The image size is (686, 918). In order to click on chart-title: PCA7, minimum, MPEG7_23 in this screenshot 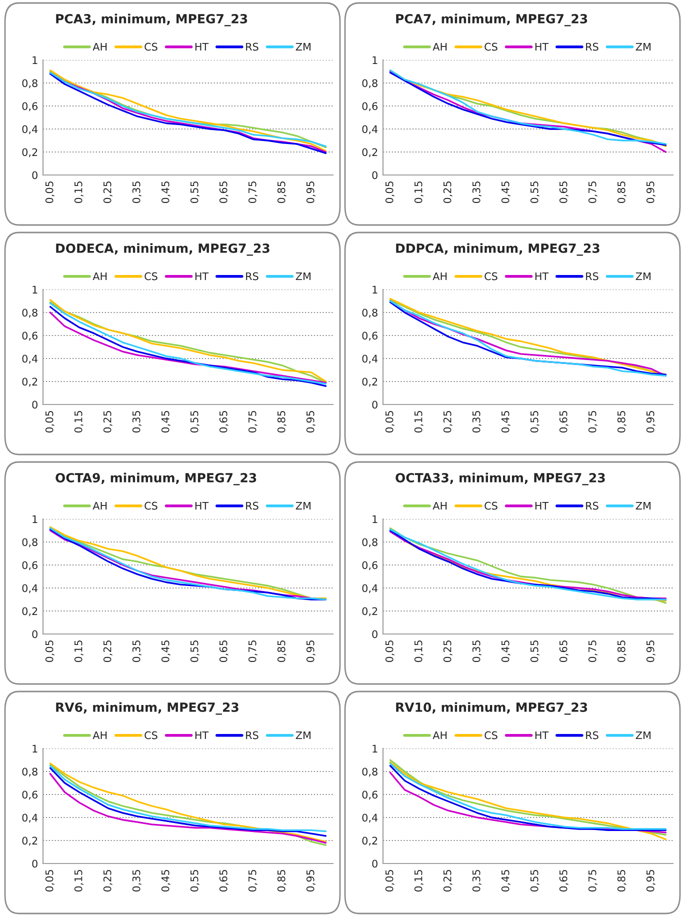, I will do `click(492, 20)`.